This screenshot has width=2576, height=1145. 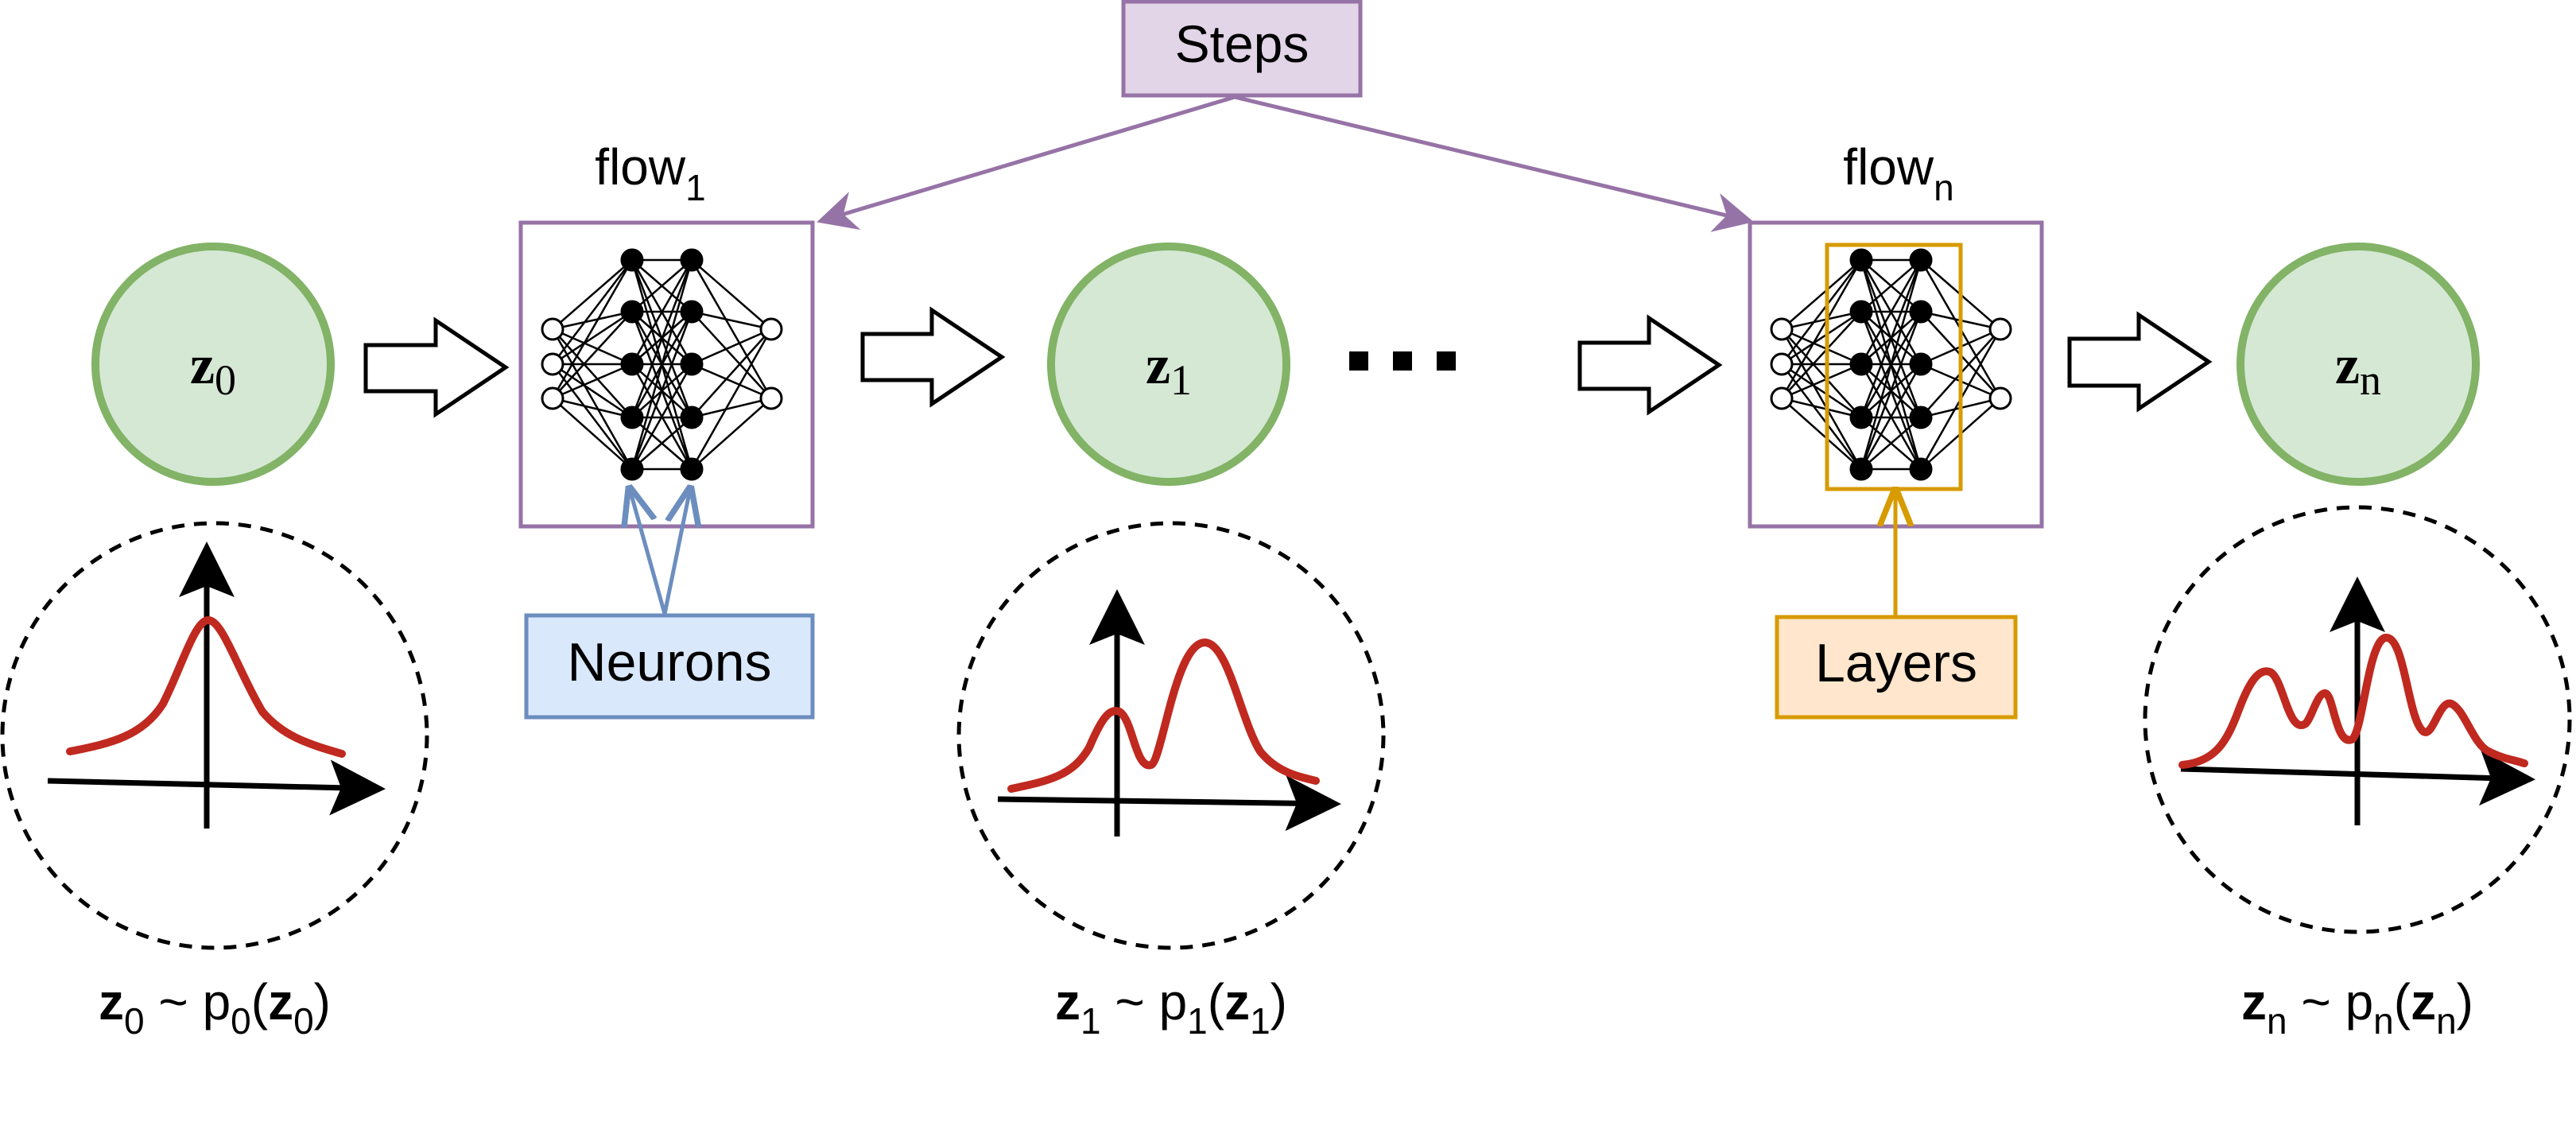 I want to click on neurons-box: Neurons, so click(x=669, y=666).